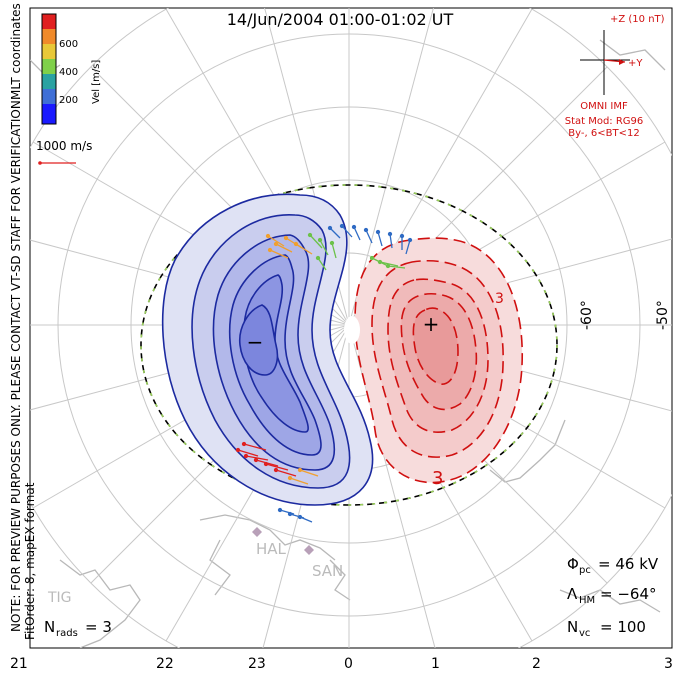 The width and height of the screenshot is (680, 674). Describe the element at coordinates (68, 100) in the screenshot. I see `colorbar-tick-200: 200` at that location.